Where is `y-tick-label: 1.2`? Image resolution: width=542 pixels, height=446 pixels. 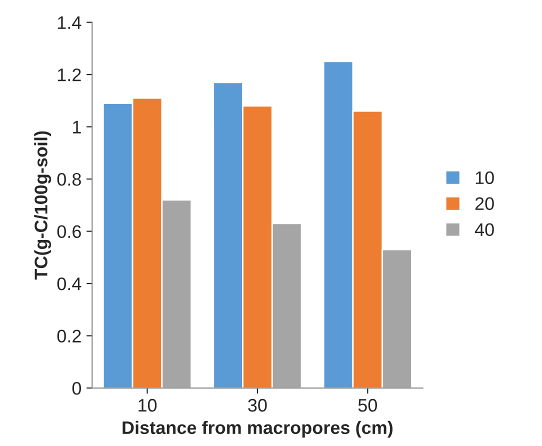 y-tick-label: 1.2 is located at coordinates (69, 75).